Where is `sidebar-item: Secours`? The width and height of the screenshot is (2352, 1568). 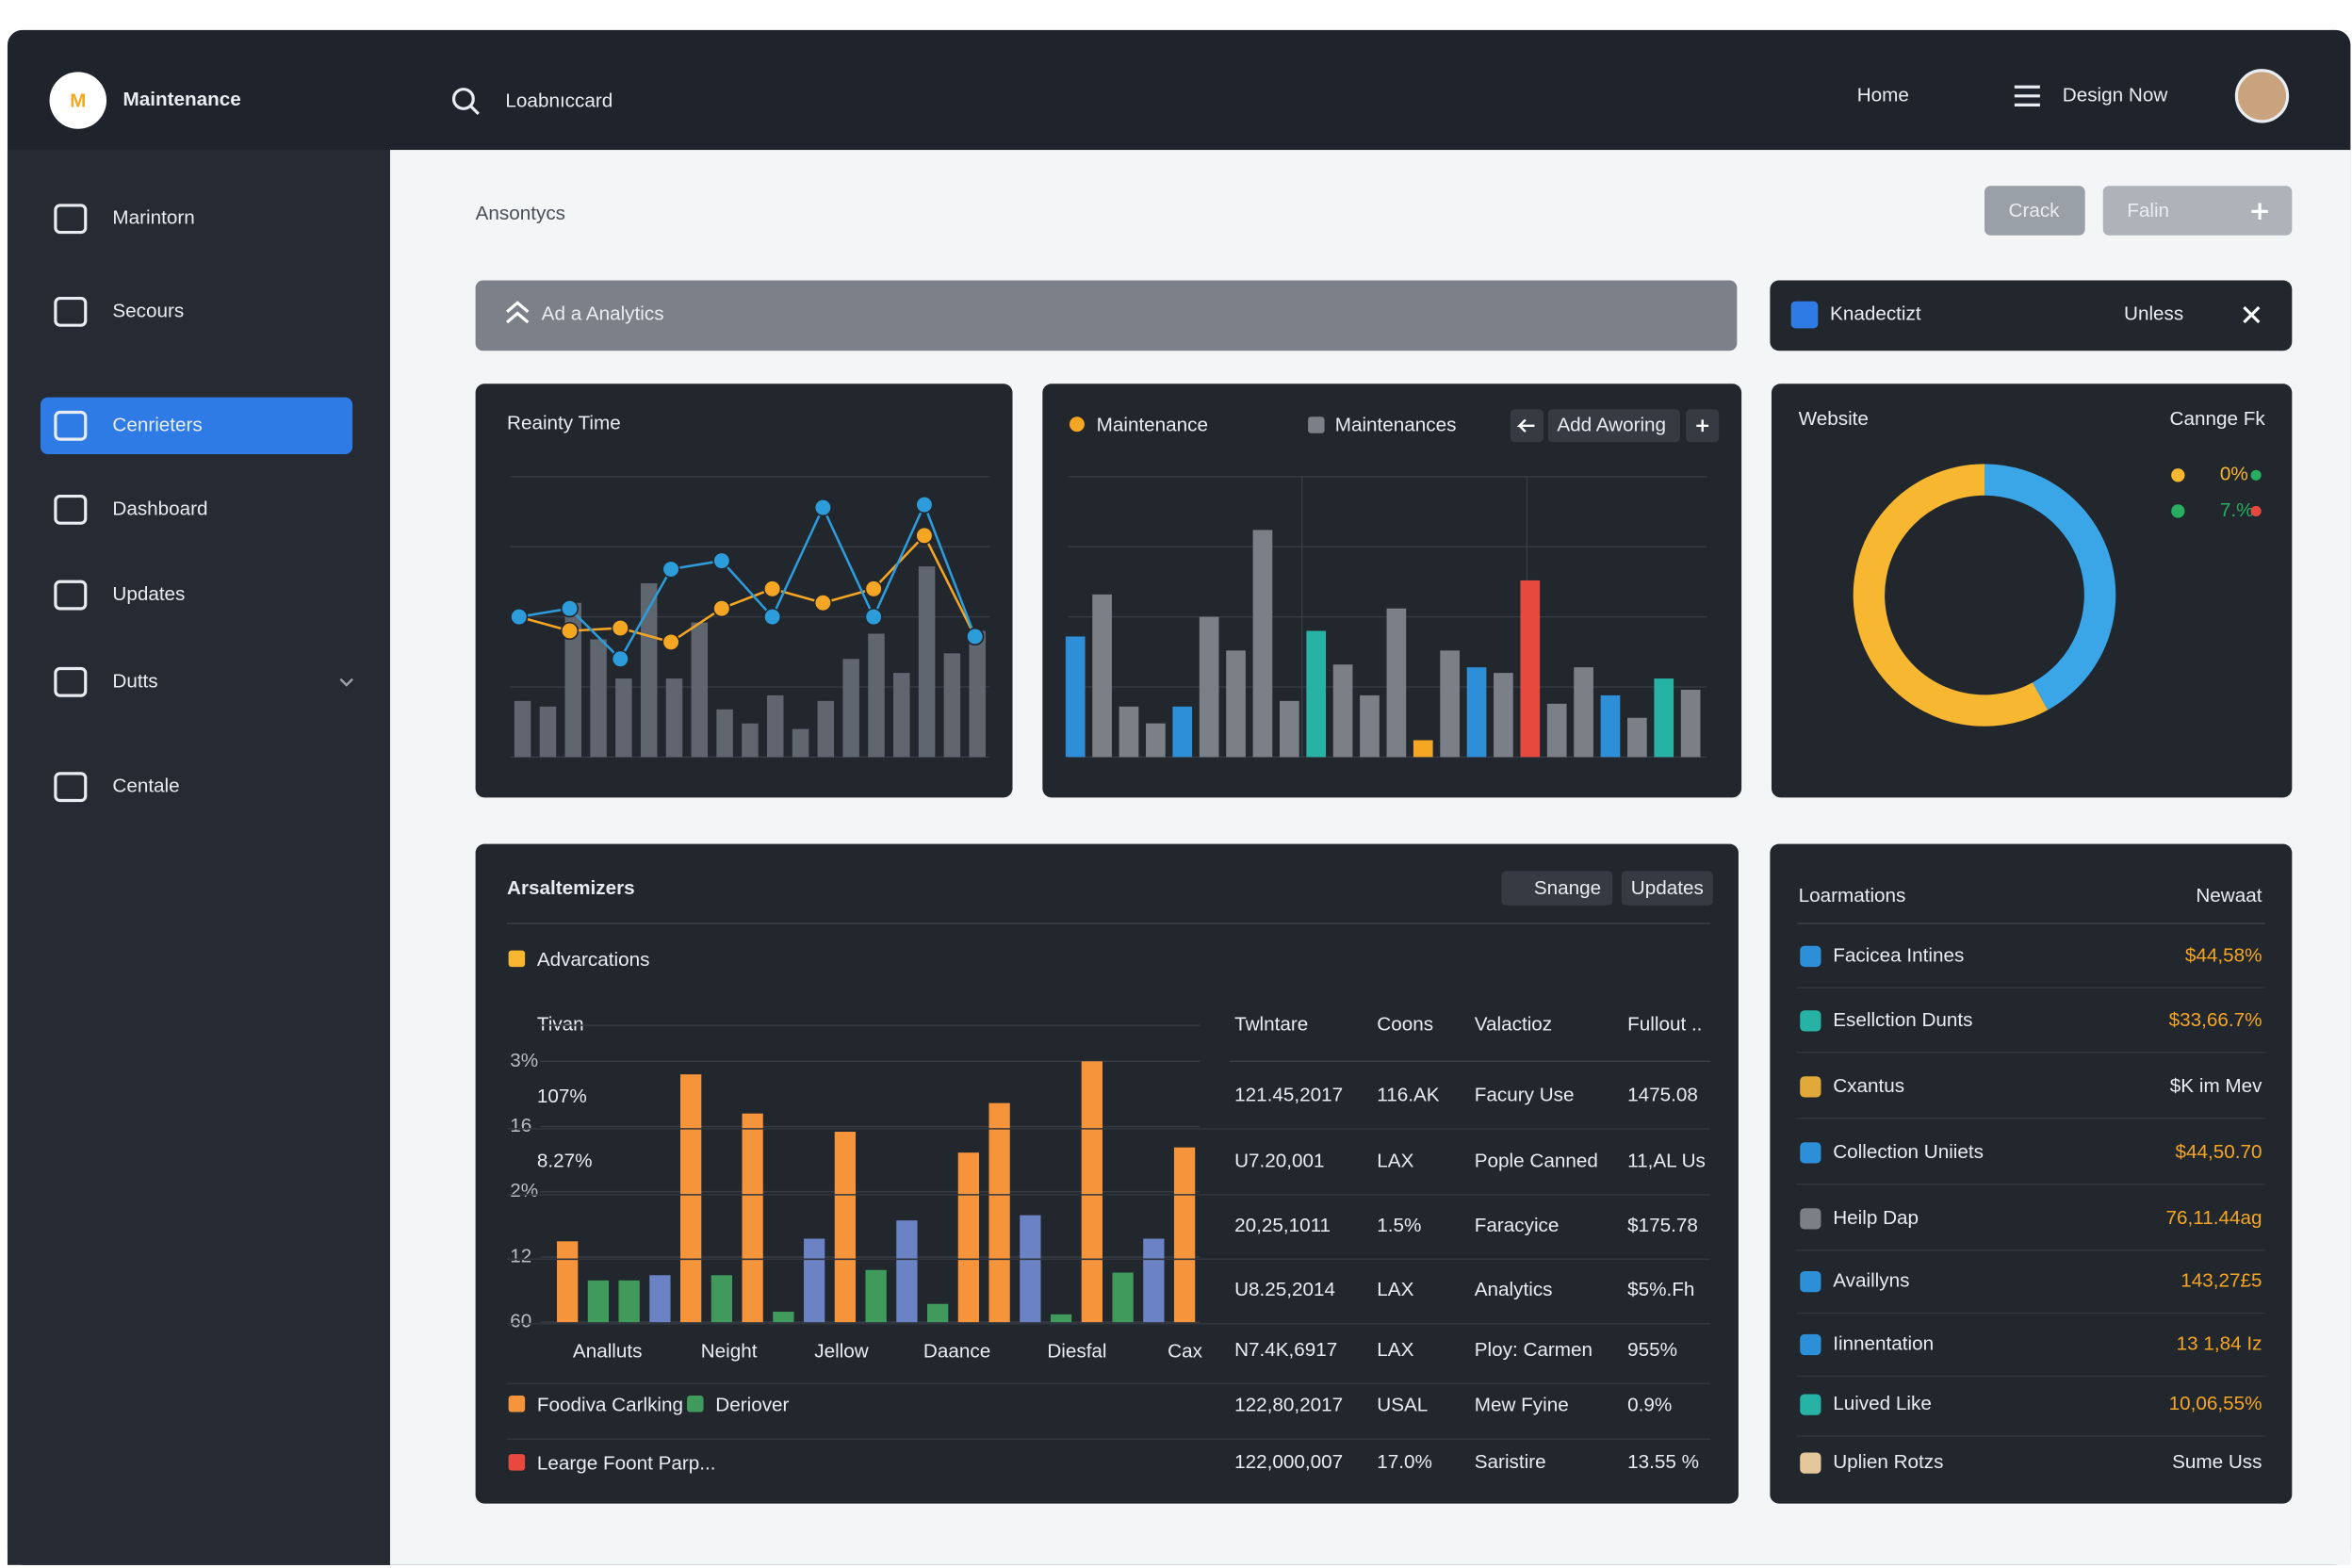
sidebar-item: Secours is located at coordinates (148, 310).